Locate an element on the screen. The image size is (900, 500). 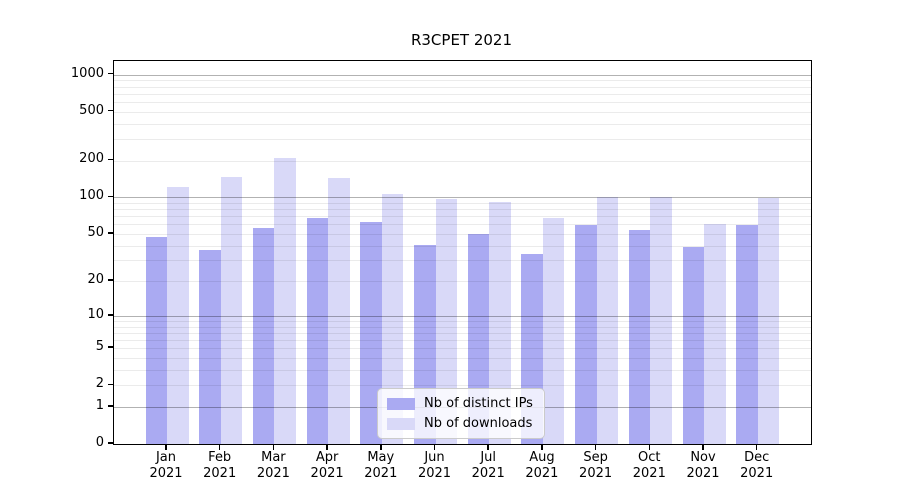
legend-item-downloads: Nb of downloads is located at coordinates (460, 423).